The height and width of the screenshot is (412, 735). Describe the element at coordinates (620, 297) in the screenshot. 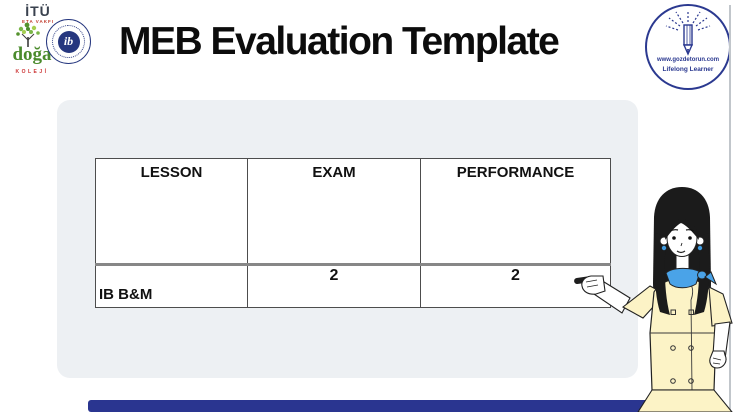

I see `extended-arm` at that location.